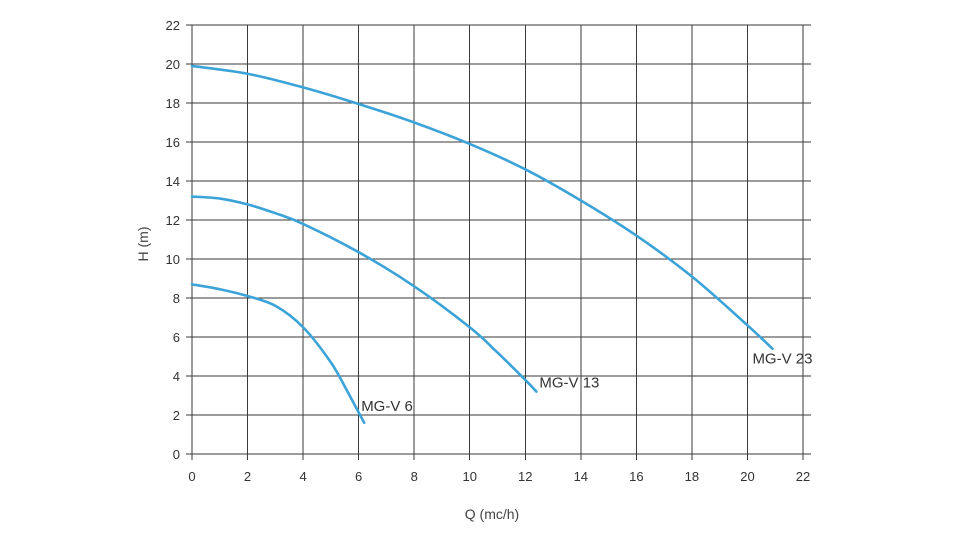  I want to click on series-labels: MG-V 6 MG-V 13 MG-V 23, so click(586, 383).